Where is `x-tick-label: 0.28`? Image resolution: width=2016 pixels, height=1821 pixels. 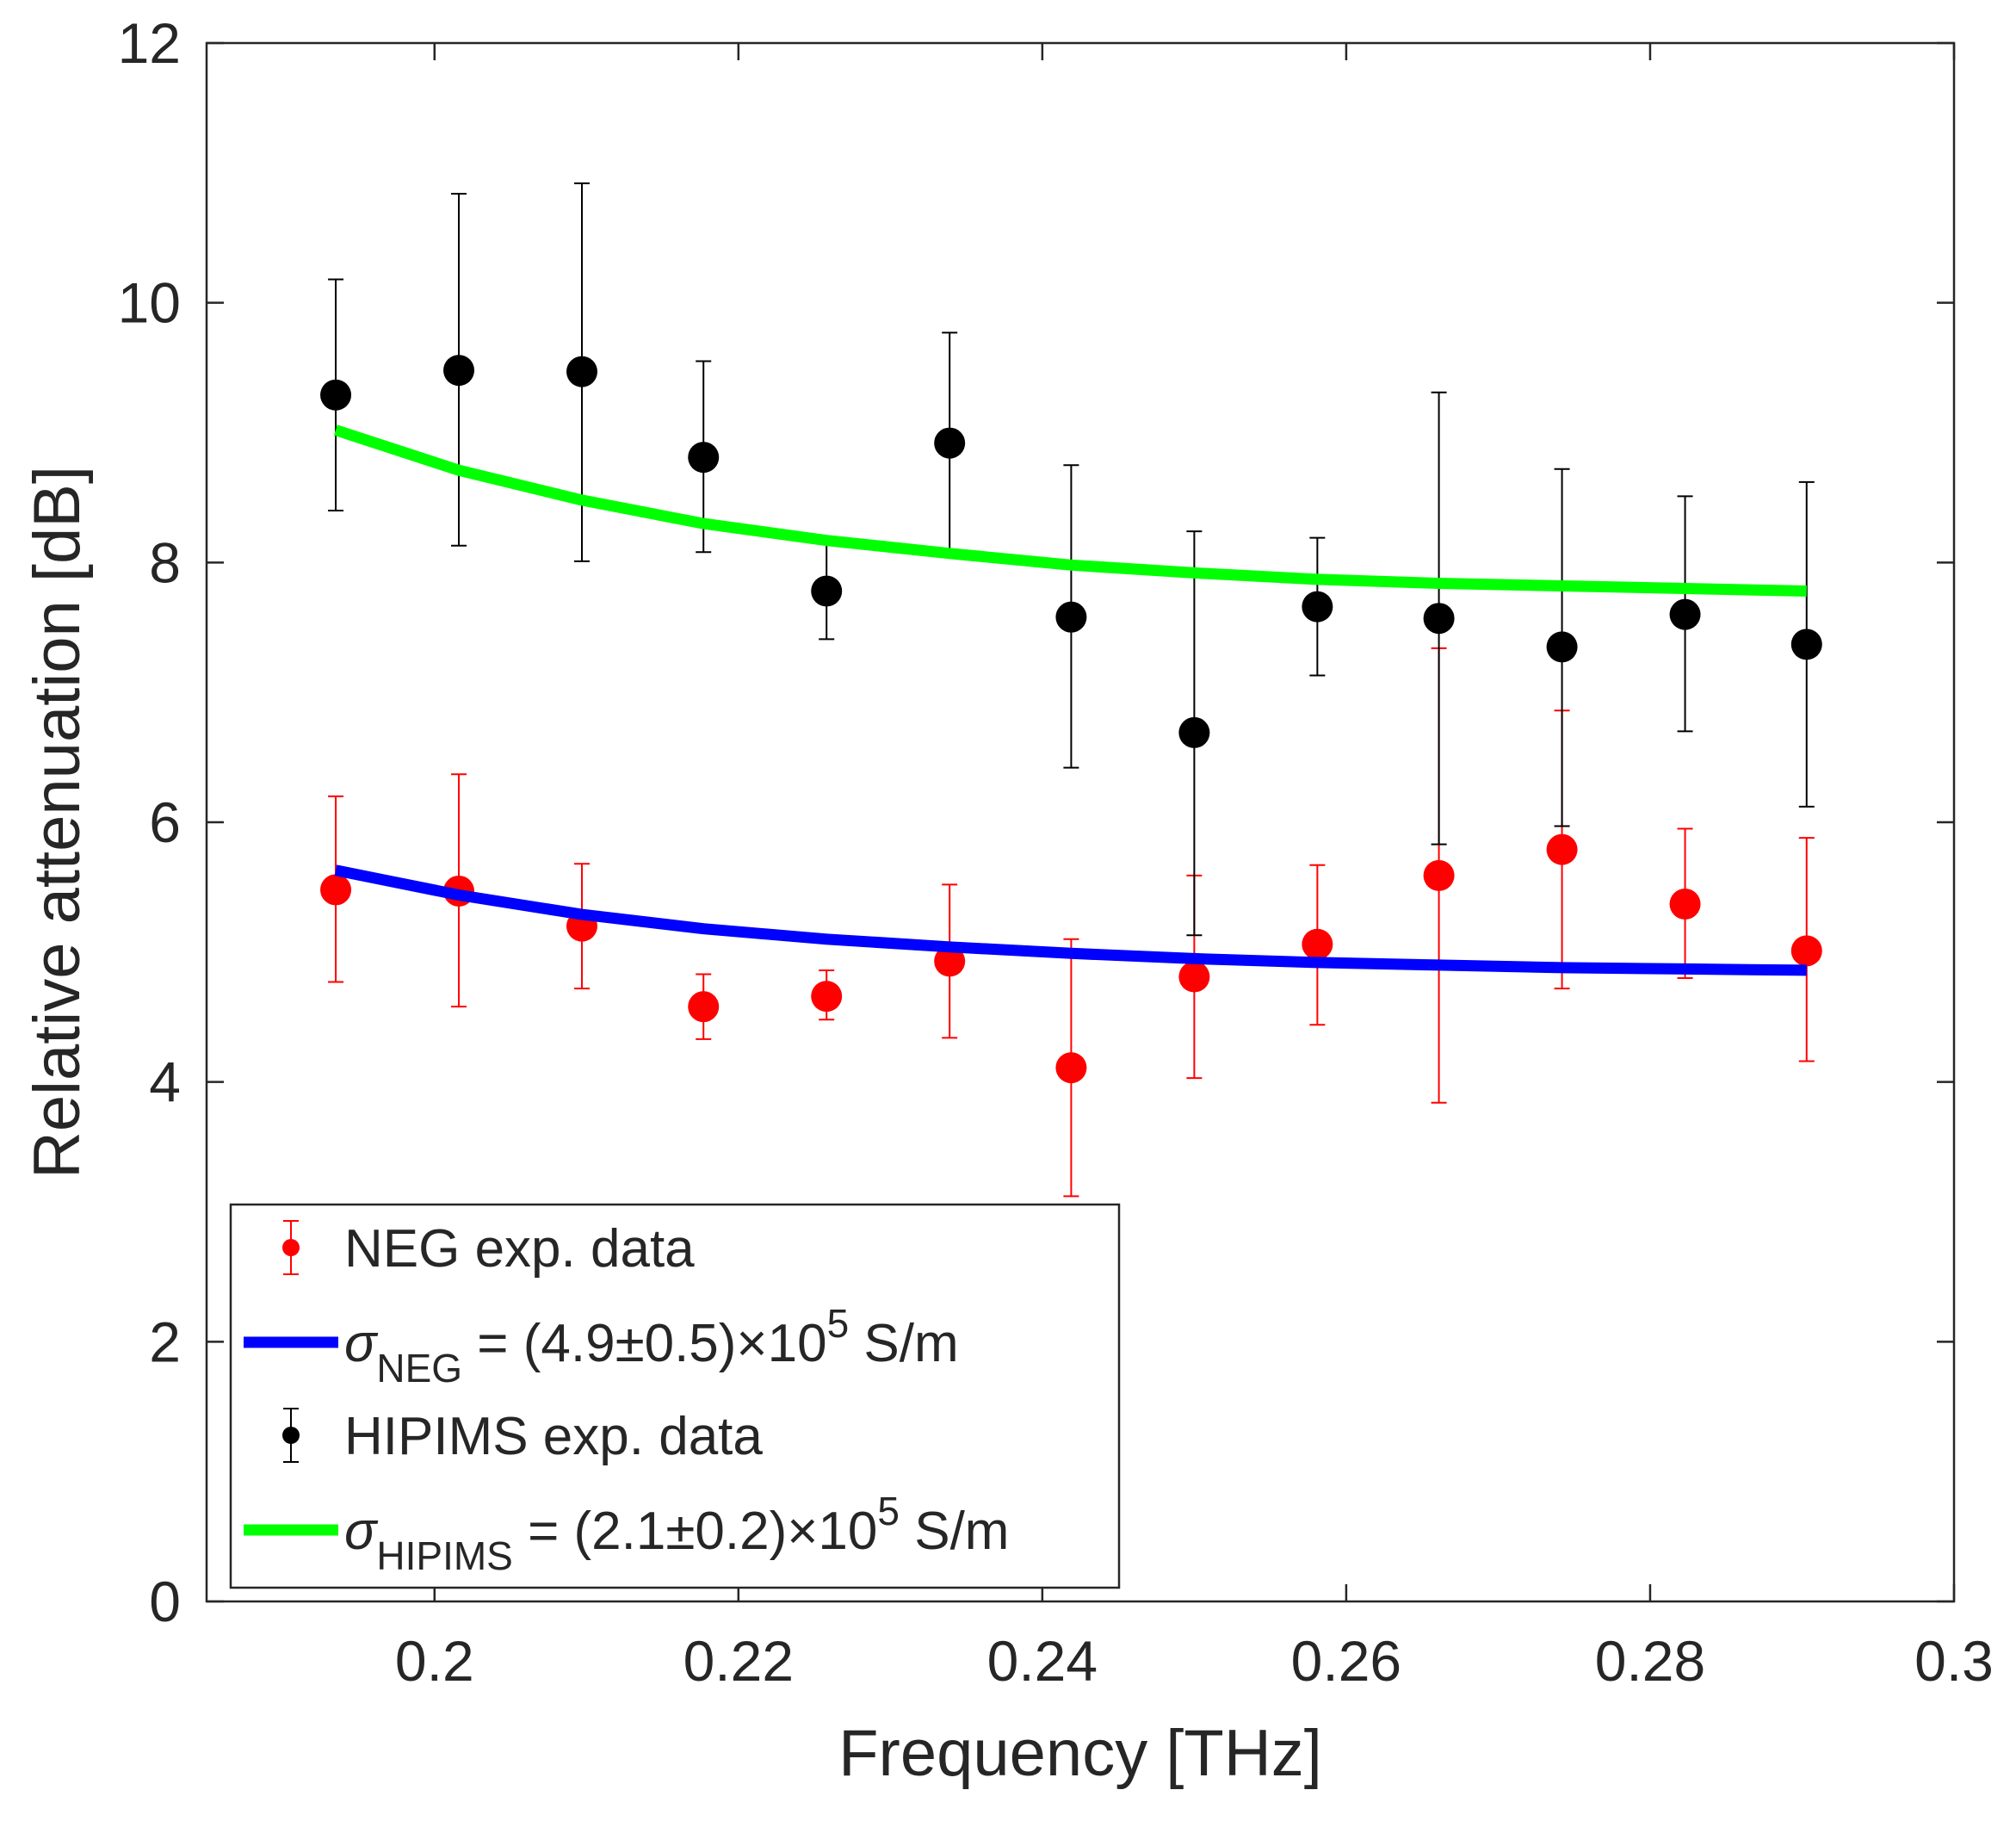
x-tick-label: 0.28 is located at coordinates (1650, 1661).